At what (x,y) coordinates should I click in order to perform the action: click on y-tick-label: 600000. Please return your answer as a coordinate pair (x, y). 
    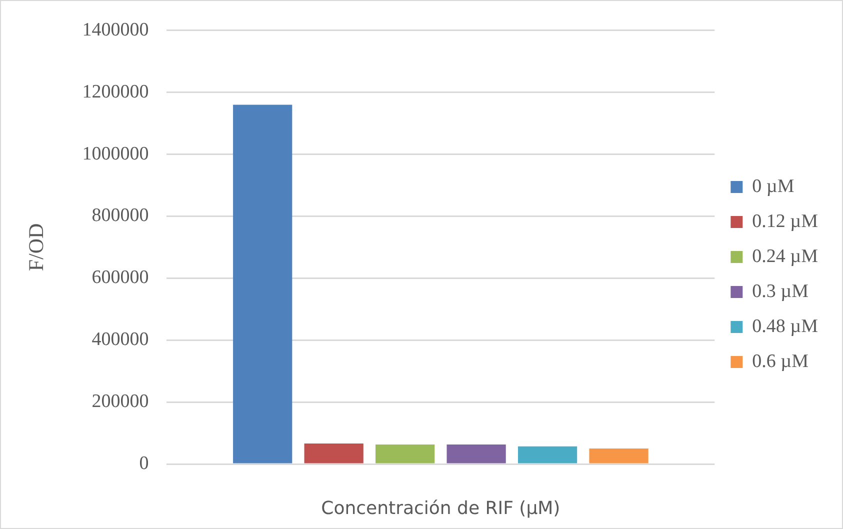
    Looking at the image, I should click on (120, 277).